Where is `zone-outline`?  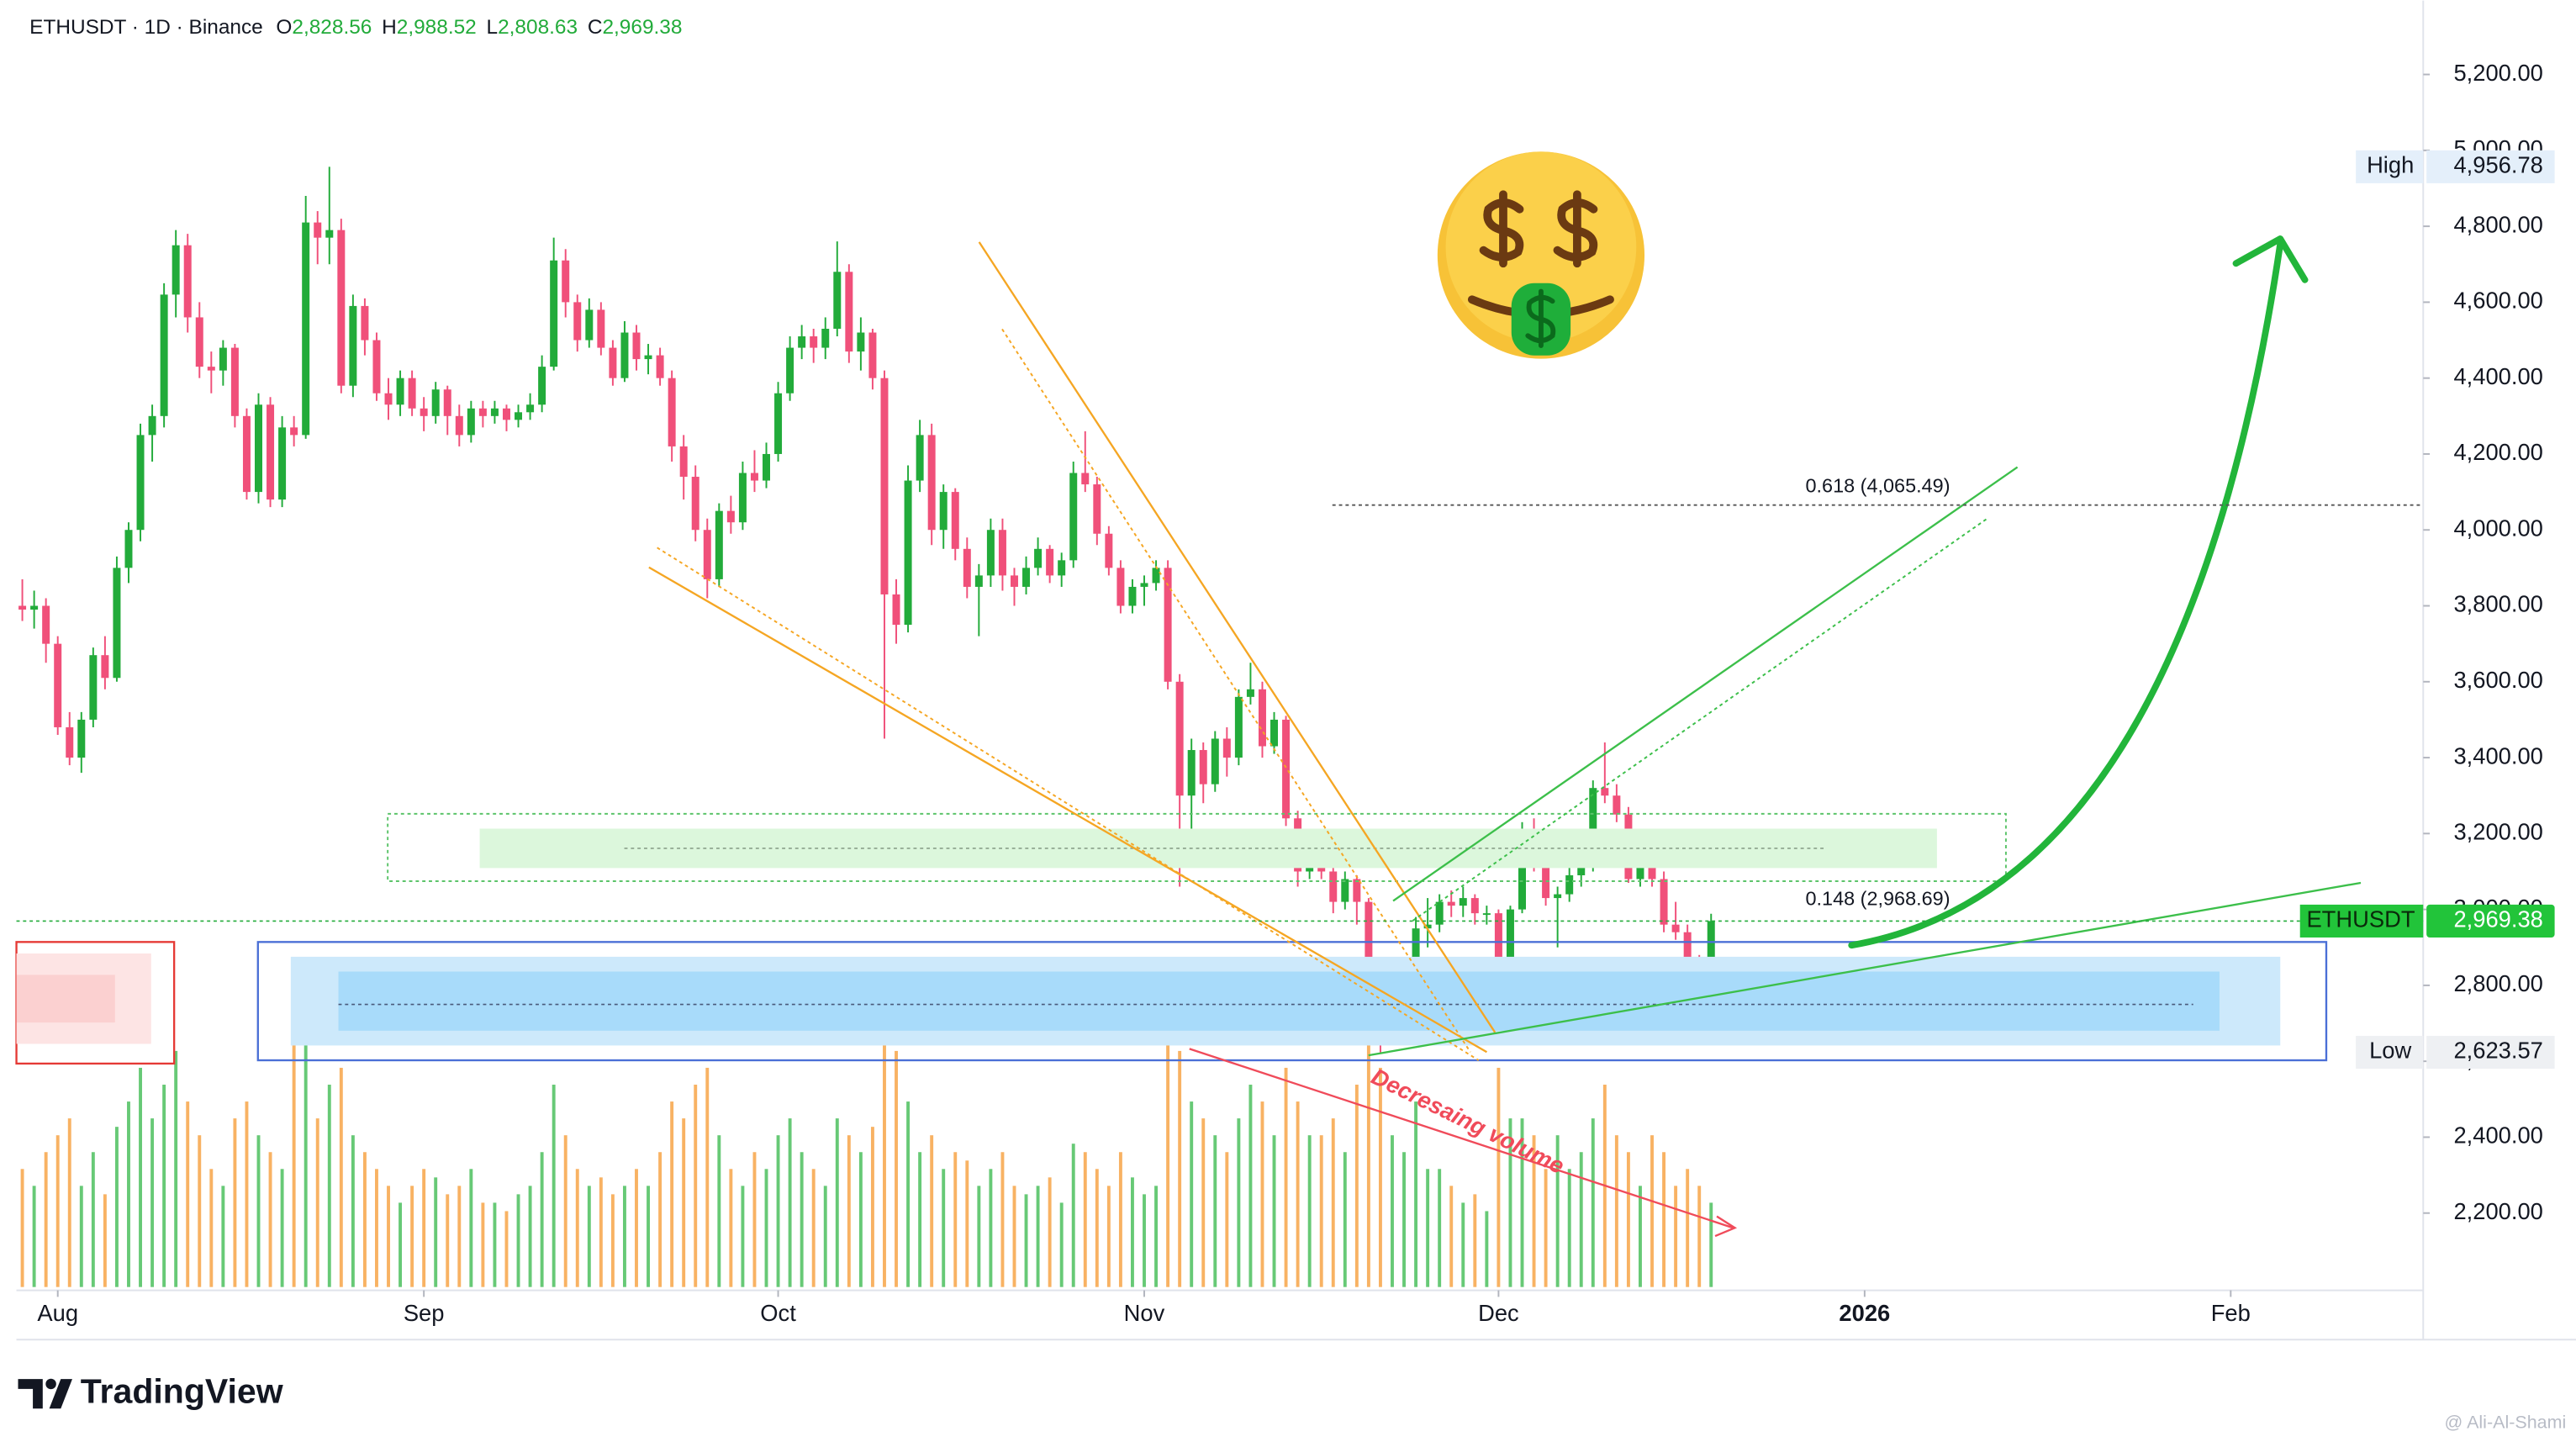 zone-outline is located at coordinates (1197, 847).